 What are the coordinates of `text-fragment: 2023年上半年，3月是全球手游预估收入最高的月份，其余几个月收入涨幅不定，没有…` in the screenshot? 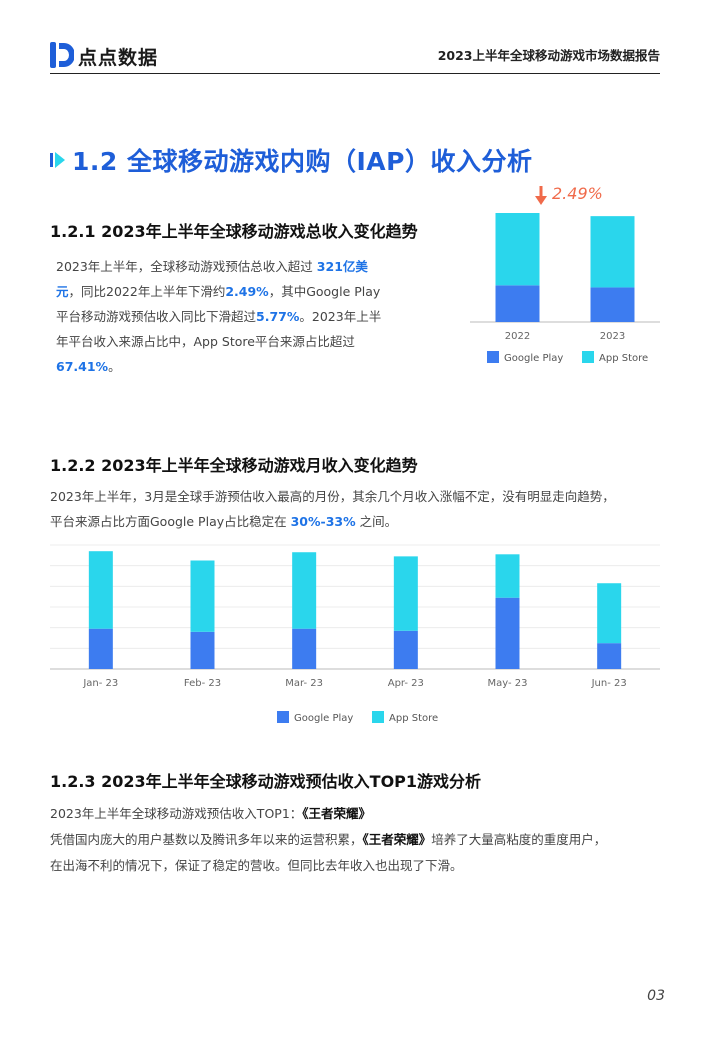 It's located at (332, 496).